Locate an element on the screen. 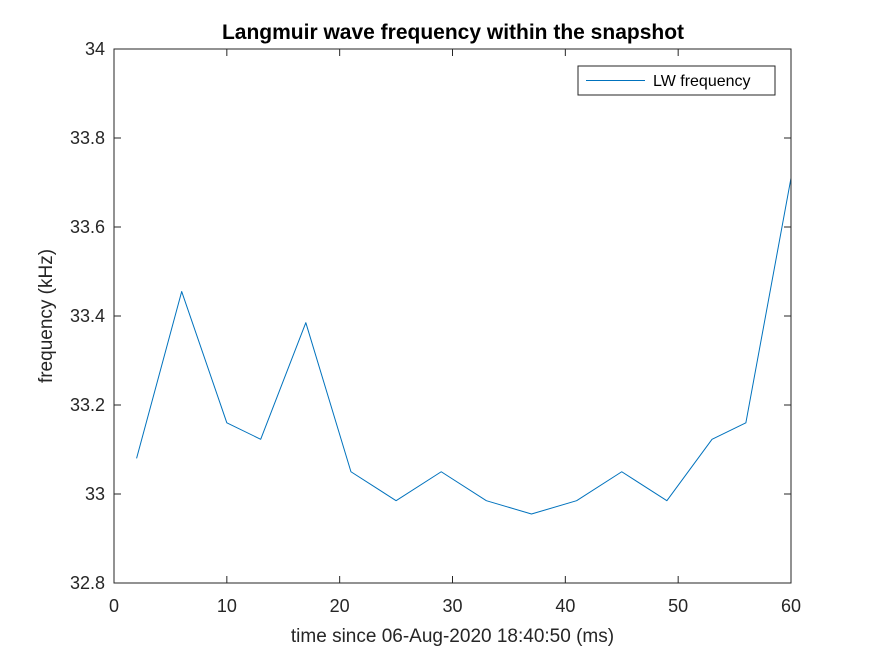 This screenshot has width=875, height=656. x-axis-label: time since 06-Aug-2020 18:40:50 (ms) is located at coordinates (452, 636).